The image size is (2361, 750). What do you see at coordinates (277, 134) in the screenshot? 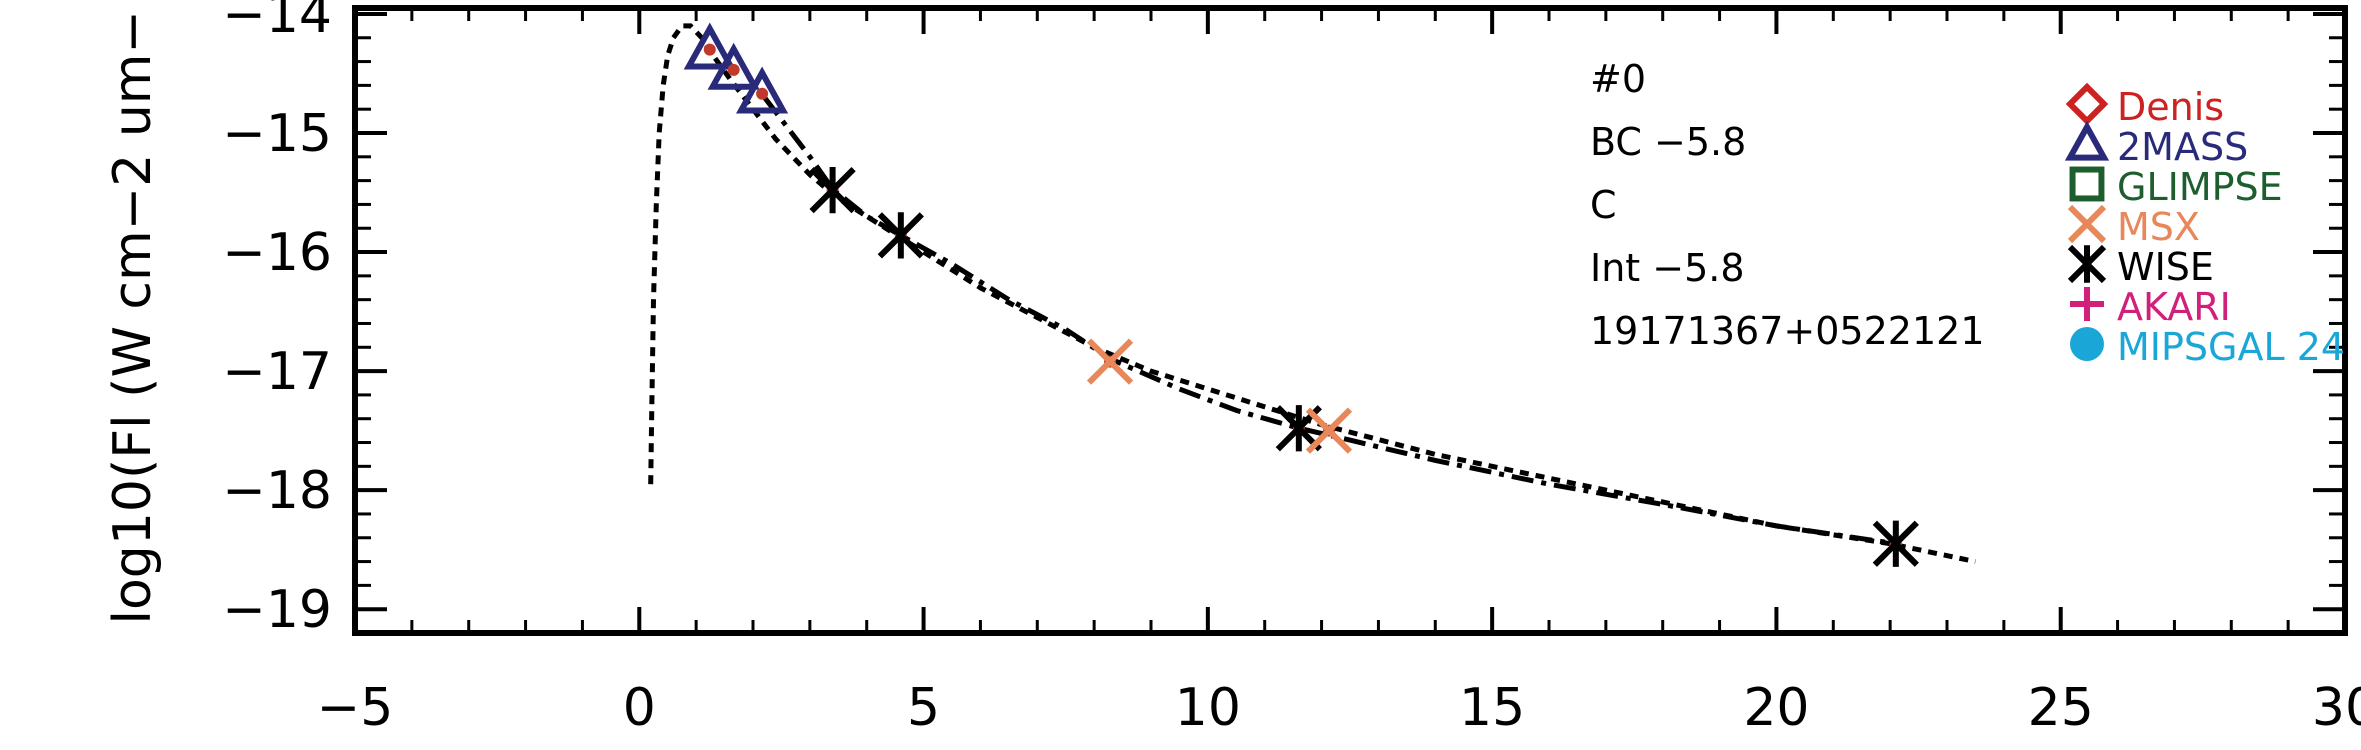
I see `y-tick-label: −15` at bounding box center [277, 134].